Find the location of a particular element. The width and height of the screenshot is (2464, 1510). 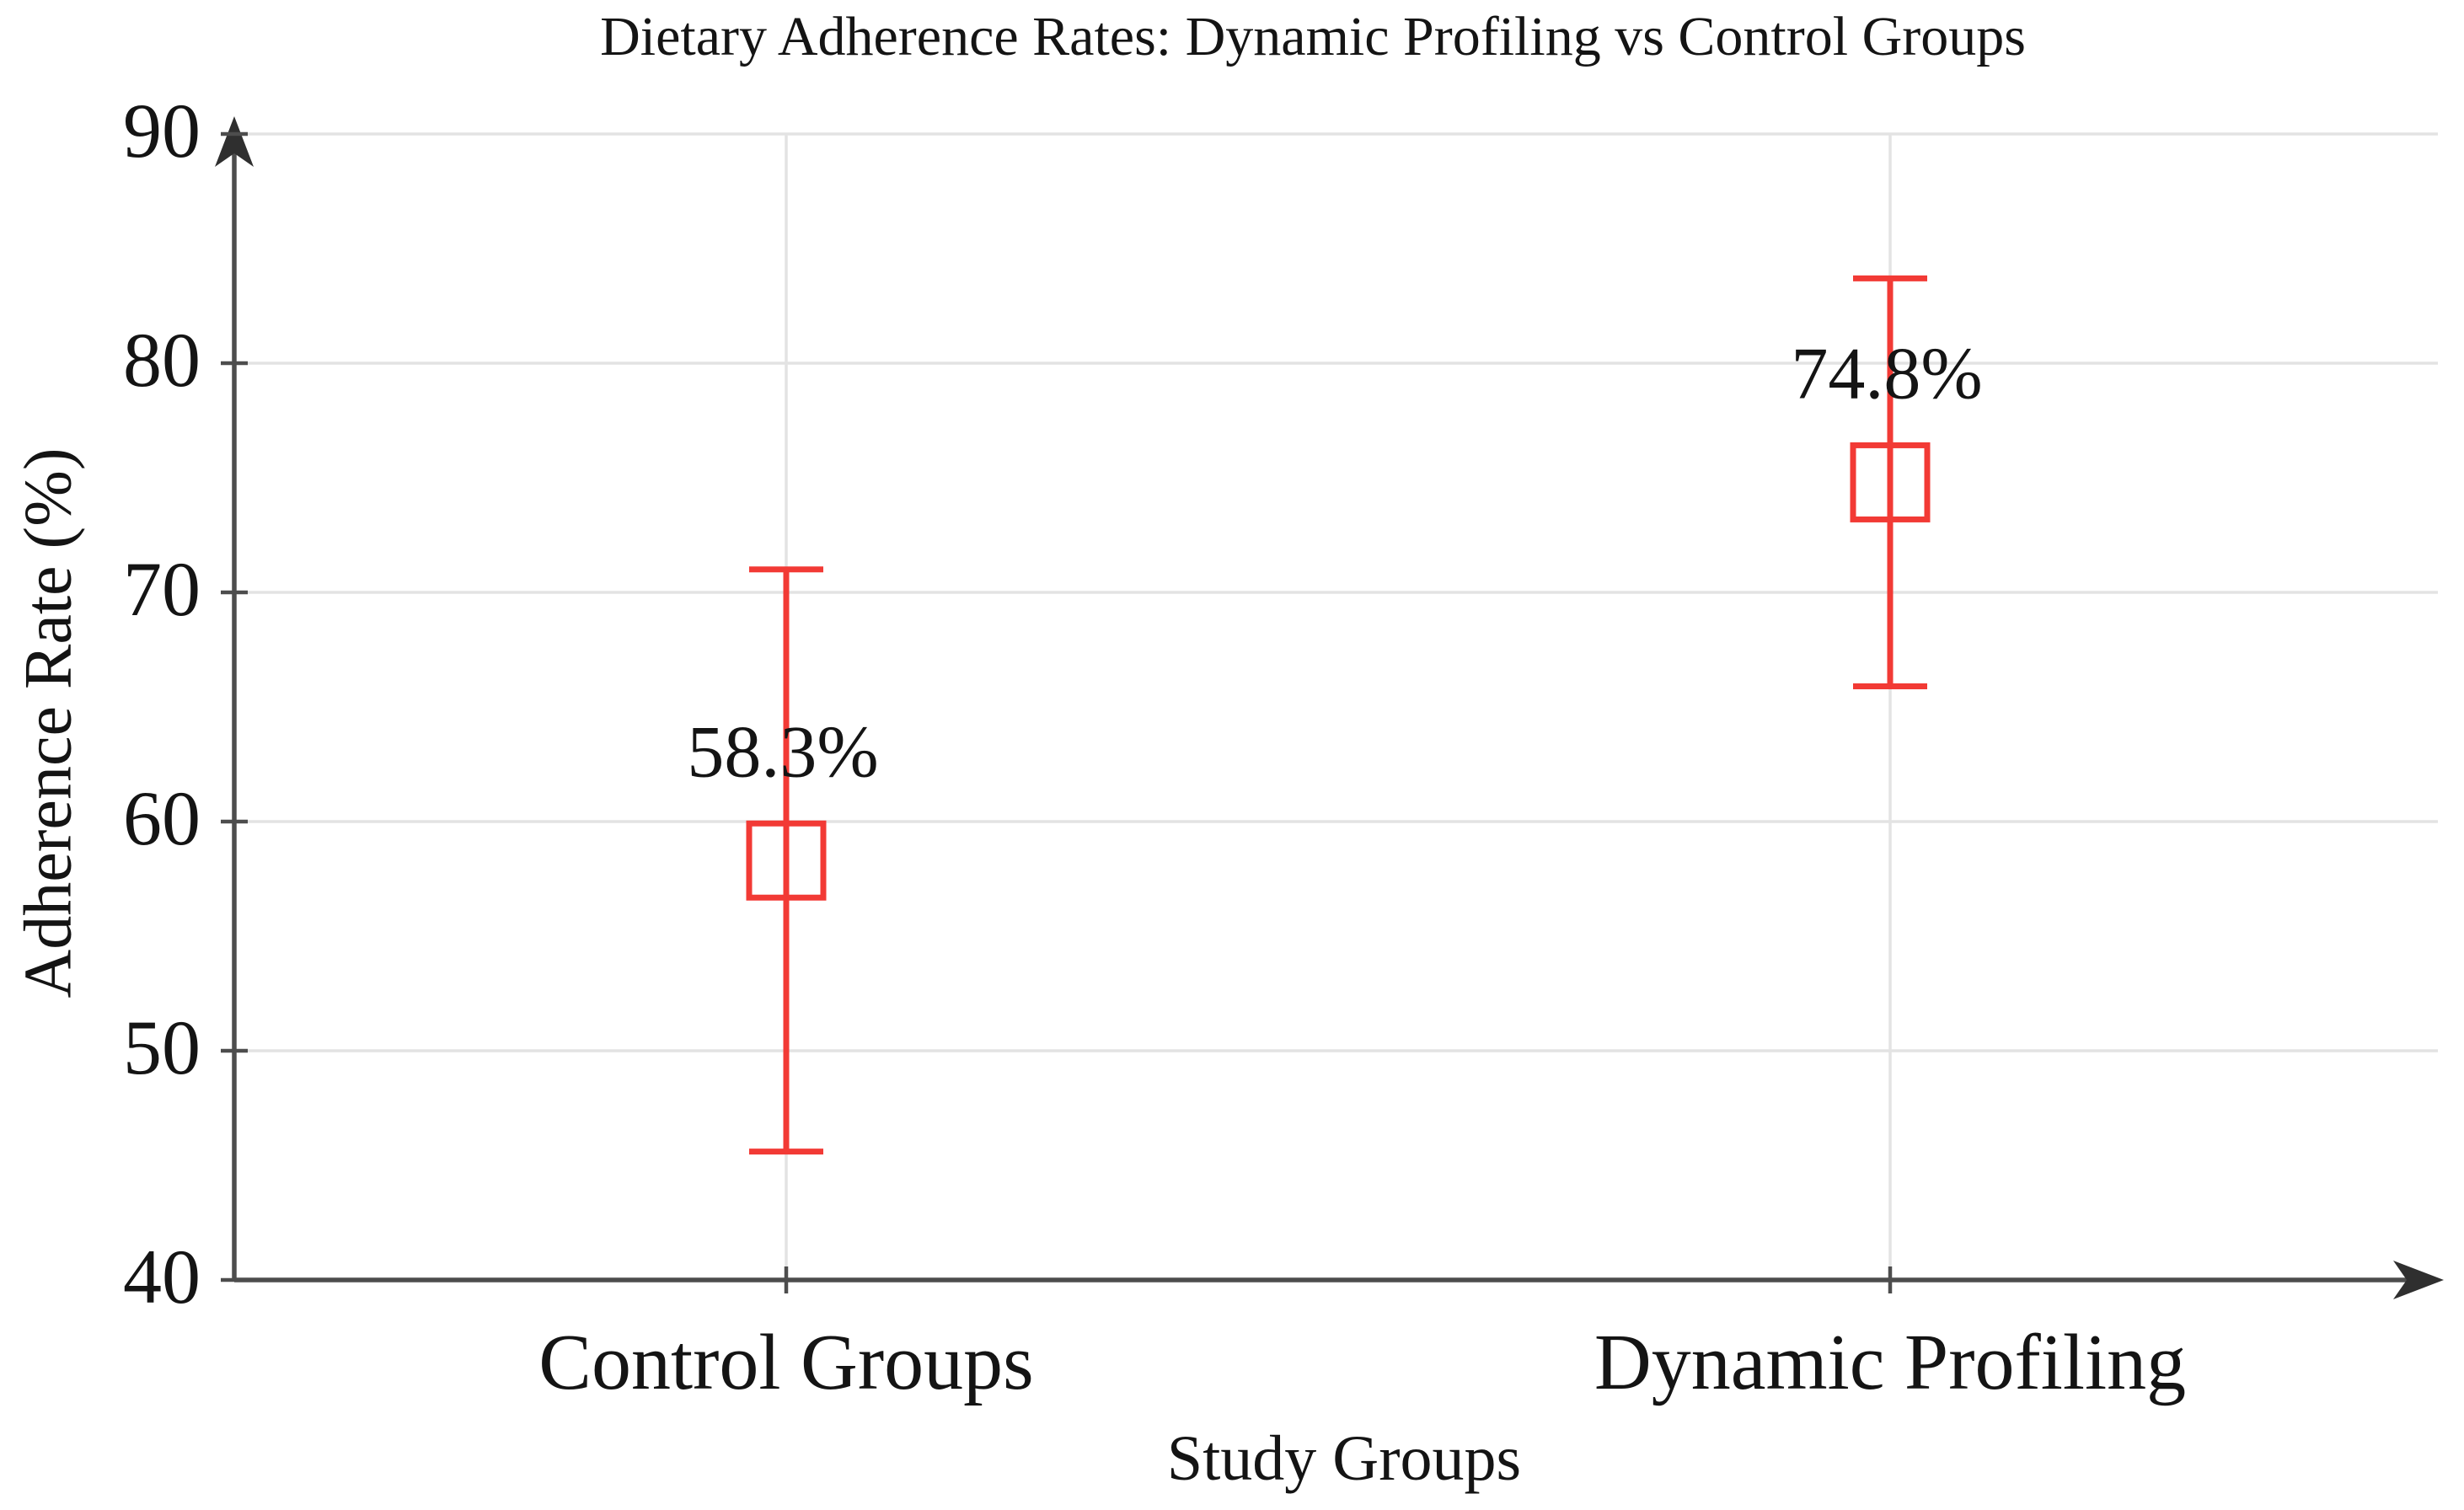

x-category-label: Dynamic Profiling is located at coordinates (1891, 1363).